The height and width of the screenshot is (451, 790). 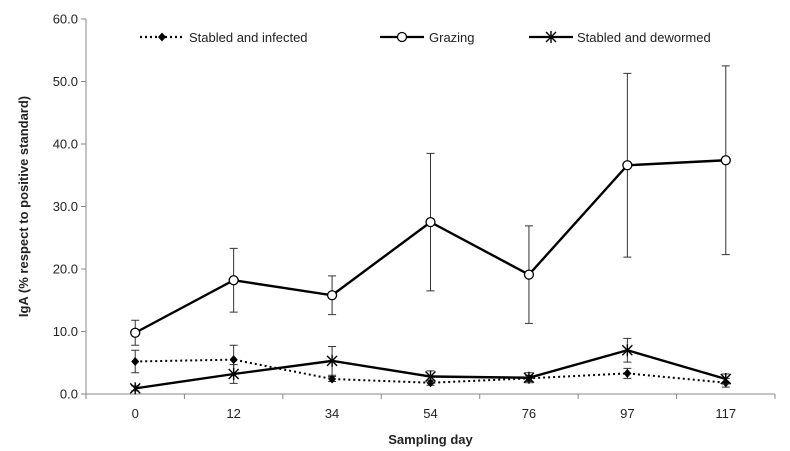 I want to click on y-tick-label: 20.0, so click(x=65, y=269).